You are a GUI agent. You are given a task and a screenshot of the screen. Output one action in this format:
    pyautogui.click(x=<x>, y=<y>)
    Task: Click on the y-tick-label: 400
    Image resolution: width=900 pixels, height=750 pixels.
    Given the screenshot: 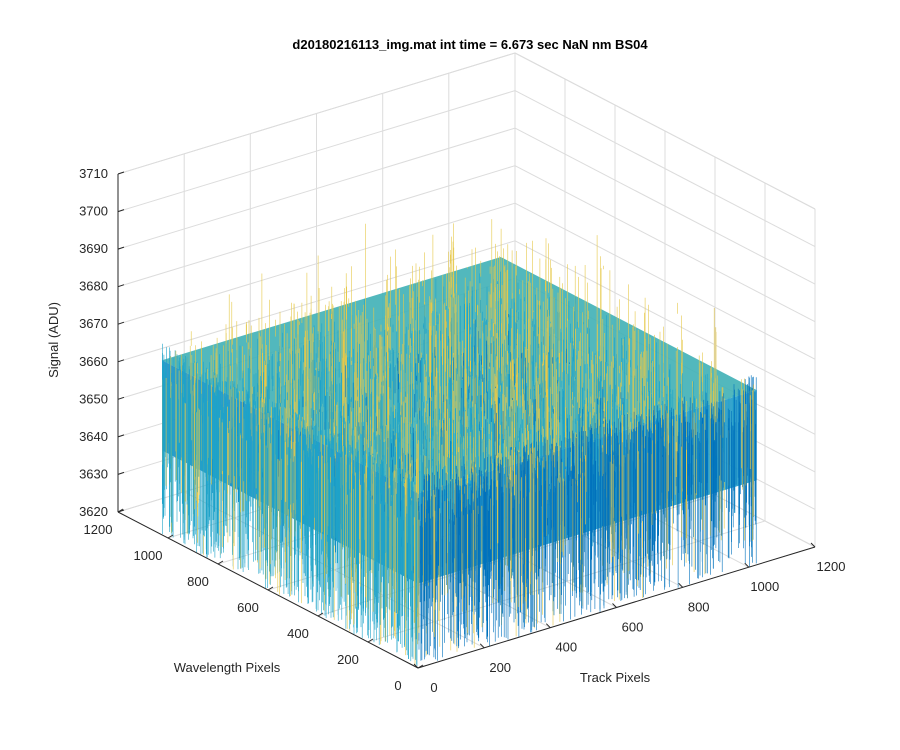 What is the action you would take?
    pyautogui.click(x=298, y=633)
    